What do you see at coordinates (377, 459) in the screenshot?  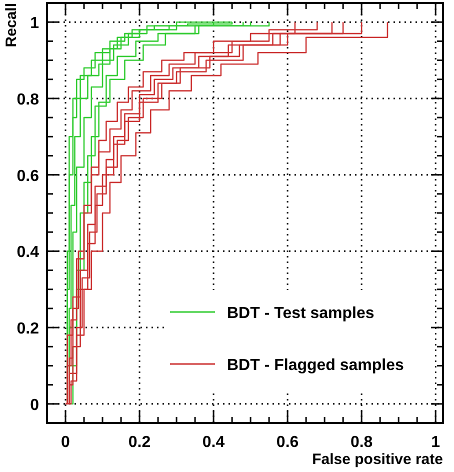 I see `x-axis-title: False positive rate` at bounding box center [377, 459].